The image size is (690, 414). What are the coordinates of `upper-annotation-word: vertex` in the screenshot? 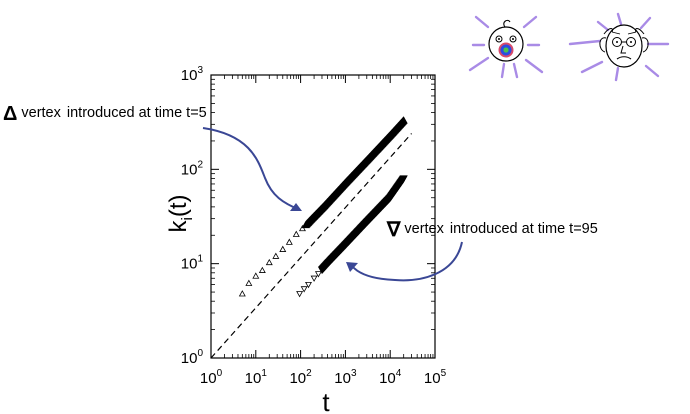 It's located at (41, 113).